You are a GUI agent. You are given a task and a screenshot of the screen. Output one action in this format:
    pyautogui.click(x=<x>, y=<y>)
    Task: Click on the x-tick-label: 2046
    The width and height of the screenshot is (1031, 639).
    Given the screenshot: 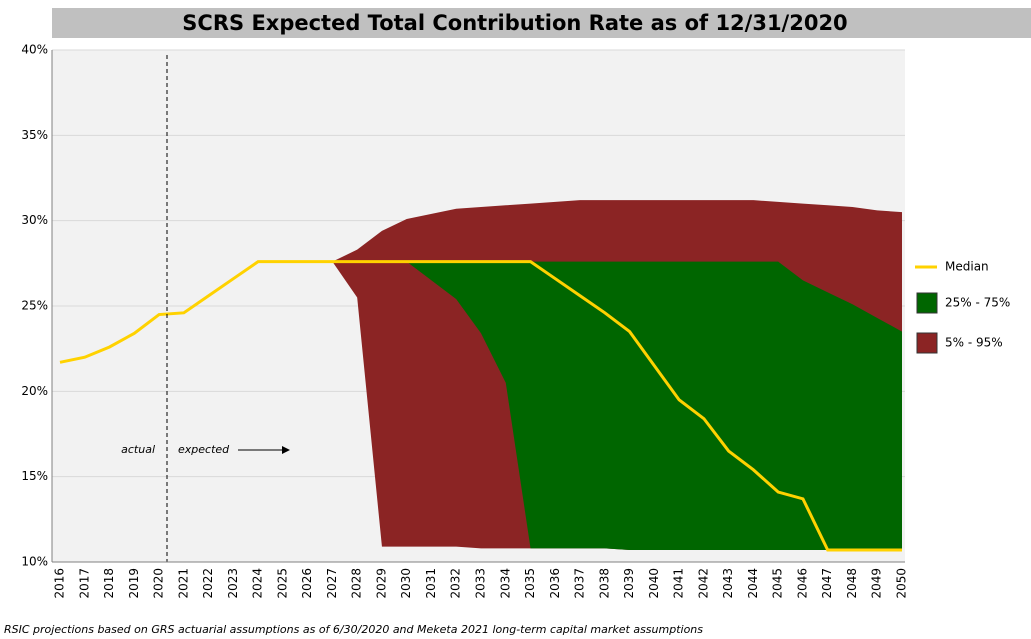 What is the action you would take?
    pyautogui.click(x=802, y=583)
    